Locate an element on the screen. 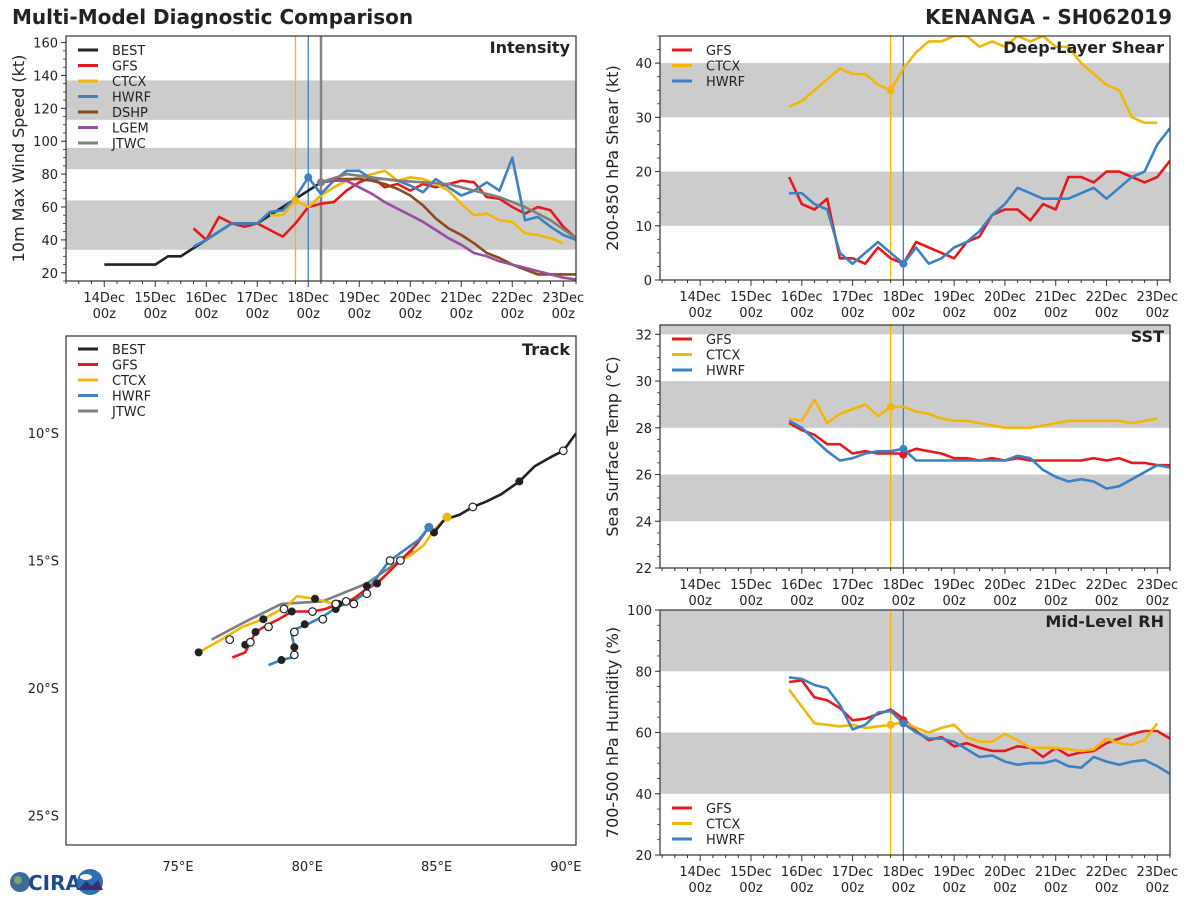 This screenshot has height=900, width=1200. series-dshp is located at coordinates (448, 226).